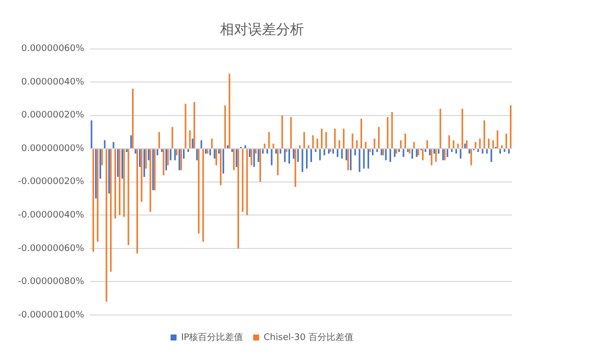  What do you see at coordinates (51, 249) in the screenshot?
I see `y-tick-label: -0.00000060%` at bounding box center [51, 249].